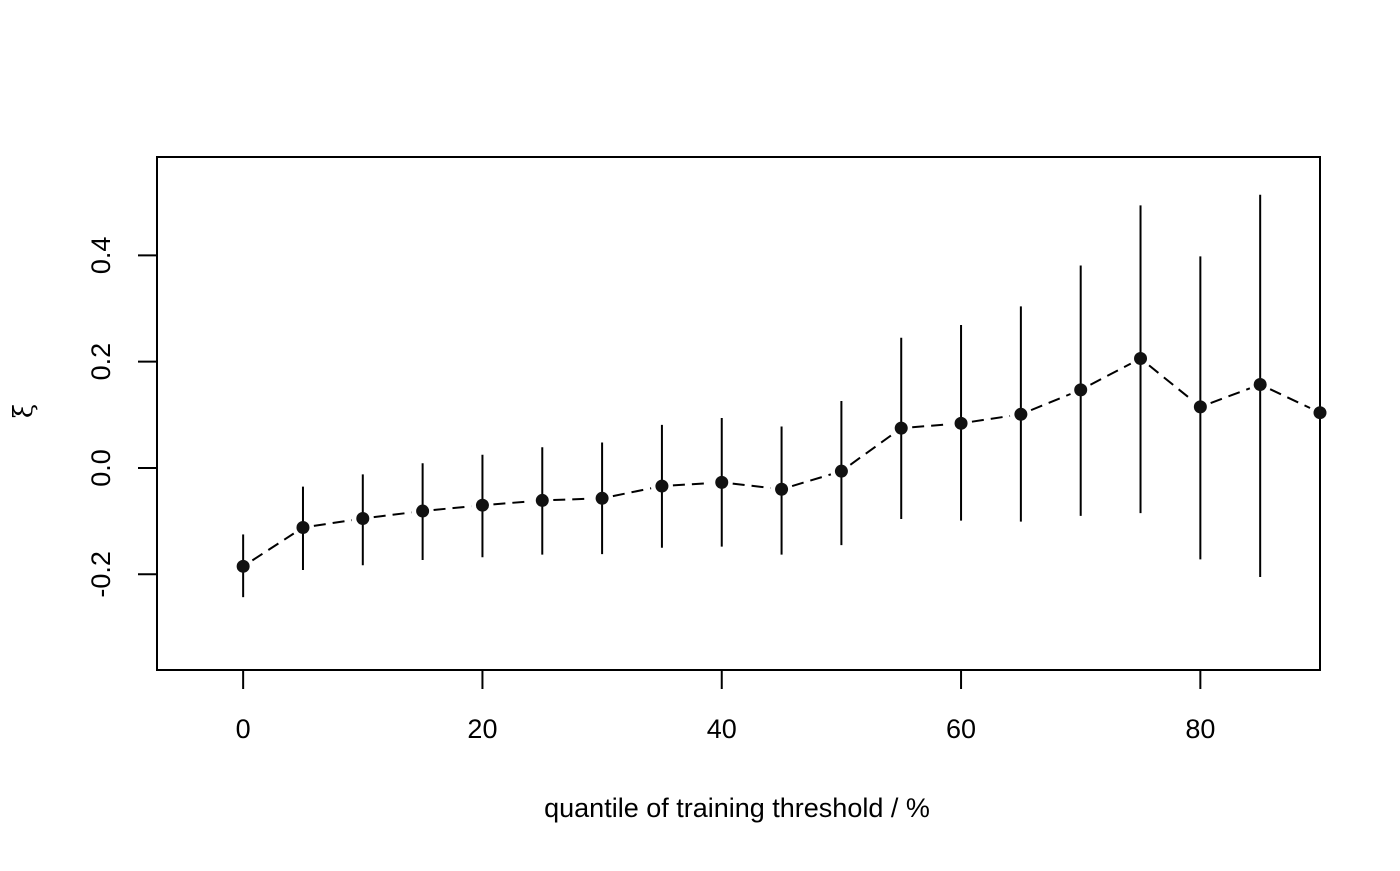 Image resolution: width=1400 pixels, height=871 pixels. I want to click on x-tick-label: 40, so click(722, 729).